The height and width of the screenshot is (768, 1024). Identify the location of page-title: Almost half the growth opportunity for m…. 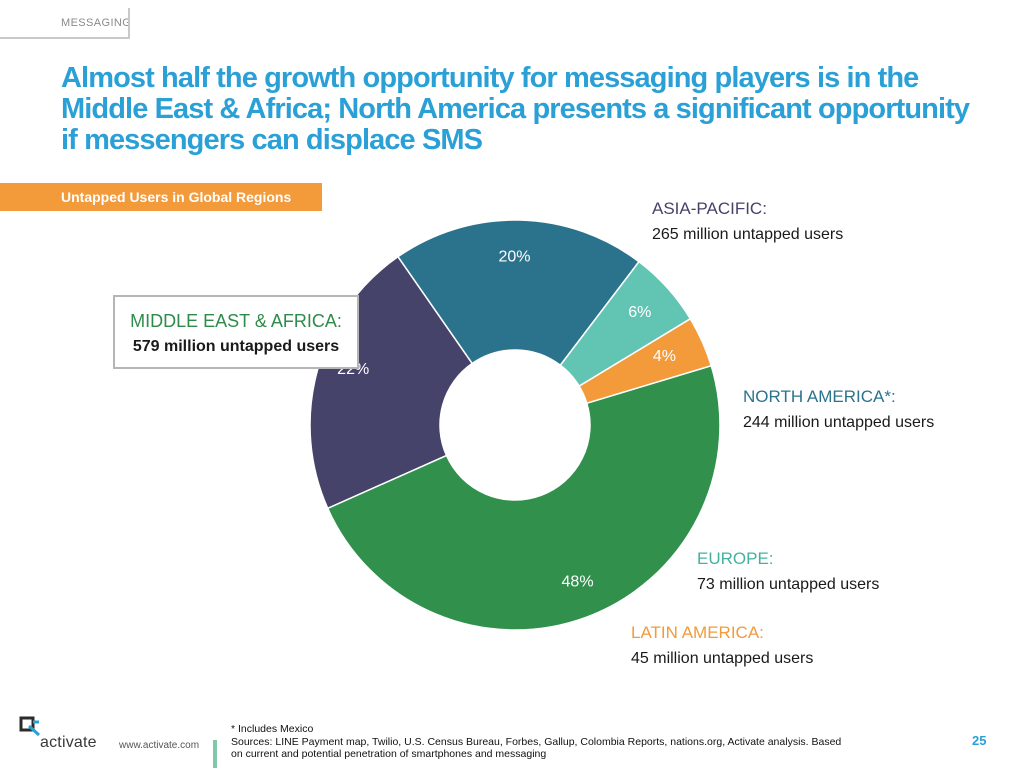
(515, 109).